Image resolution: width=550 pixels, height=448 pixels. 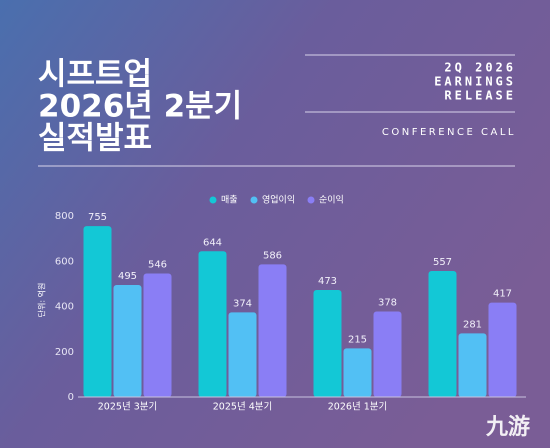 I want to click on value-label: 378, so click(x=387, y=302).